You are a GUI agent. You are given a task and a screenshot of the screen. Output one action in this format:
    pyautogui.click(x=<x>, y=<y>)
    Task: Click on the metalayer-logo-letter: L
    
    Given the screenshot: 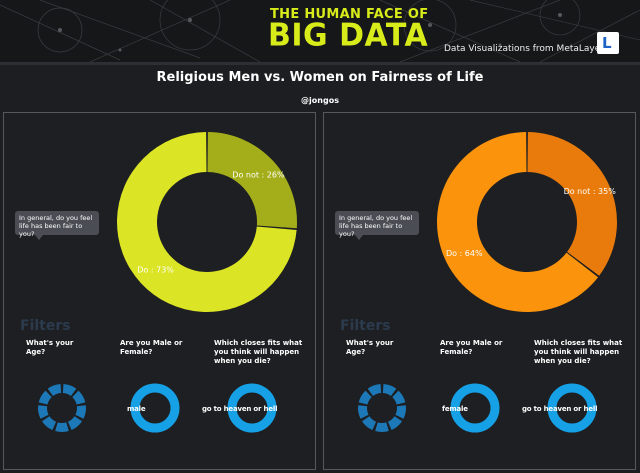 What is the action you would take?
    pyautogui.click(x=607, y=43)
    